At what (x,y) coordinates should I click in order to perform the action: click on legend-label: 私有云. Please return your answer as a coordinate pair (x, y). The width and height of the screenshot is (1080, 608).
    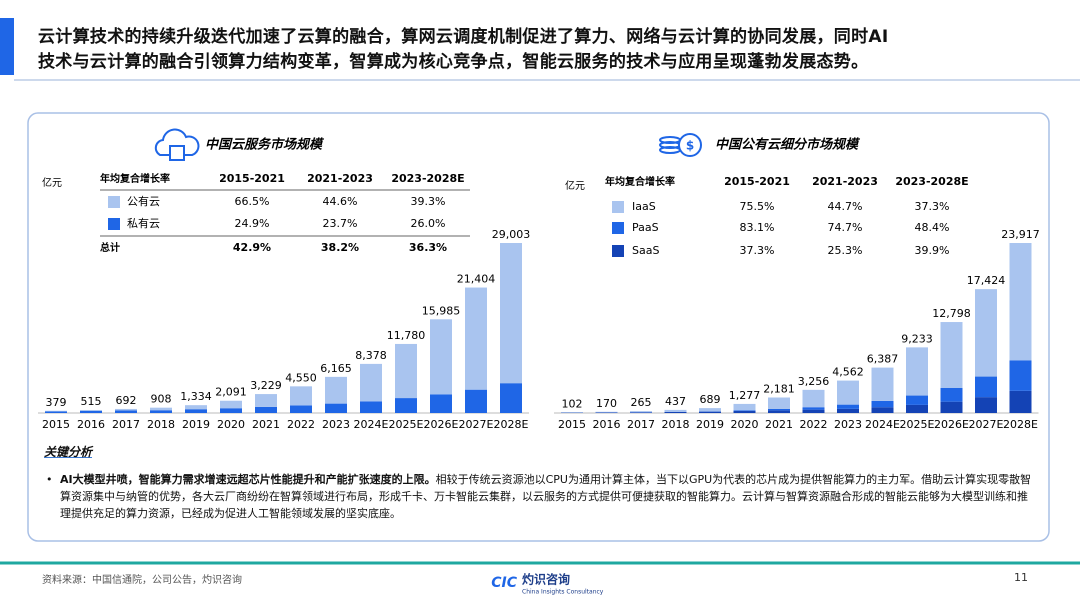
    Looking at the image, I should click on (143, 223).